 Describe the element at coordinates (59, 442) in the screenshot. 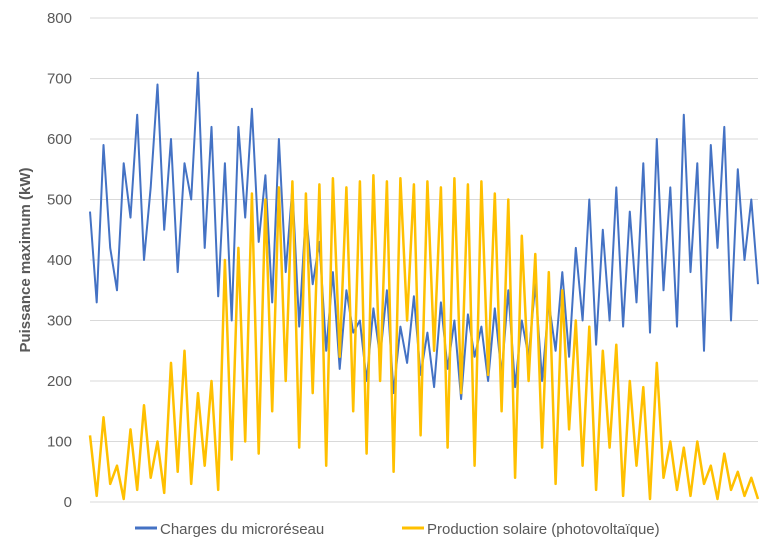

I see `y-tick-label: 100` at that location.